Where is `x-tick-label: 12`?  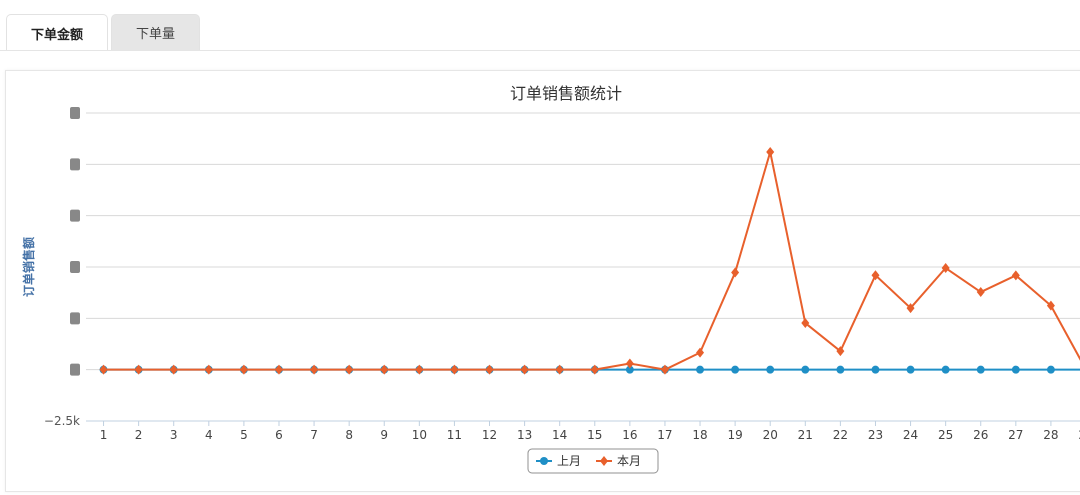
x-tick-label: 12 is located at coordinates (489, 435).